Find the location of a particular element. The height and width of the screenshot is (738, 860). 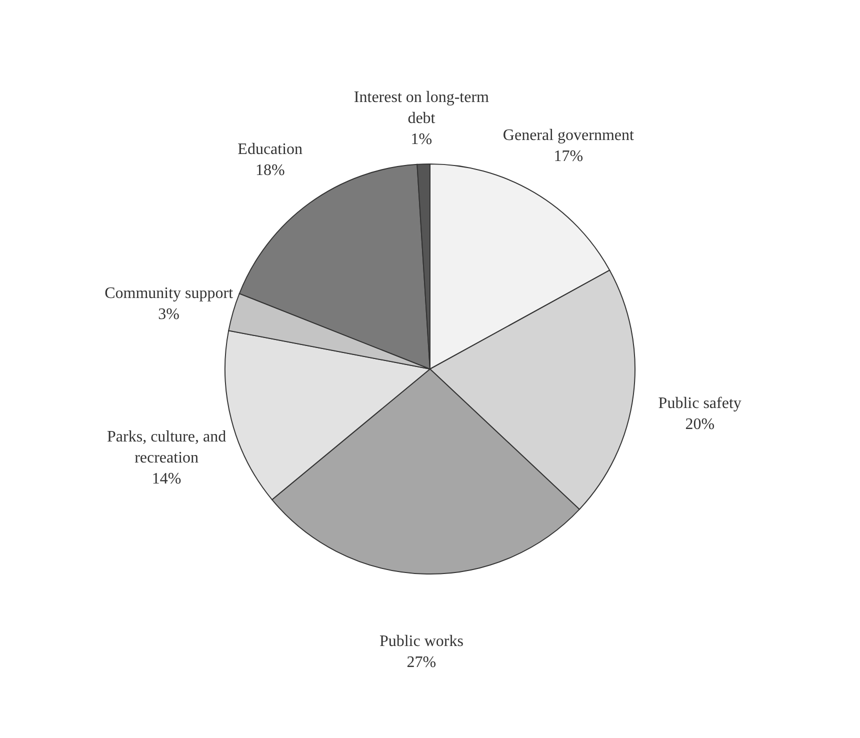

slice-label: Parks, culture, and recreation is located at coordinates (166, 447).